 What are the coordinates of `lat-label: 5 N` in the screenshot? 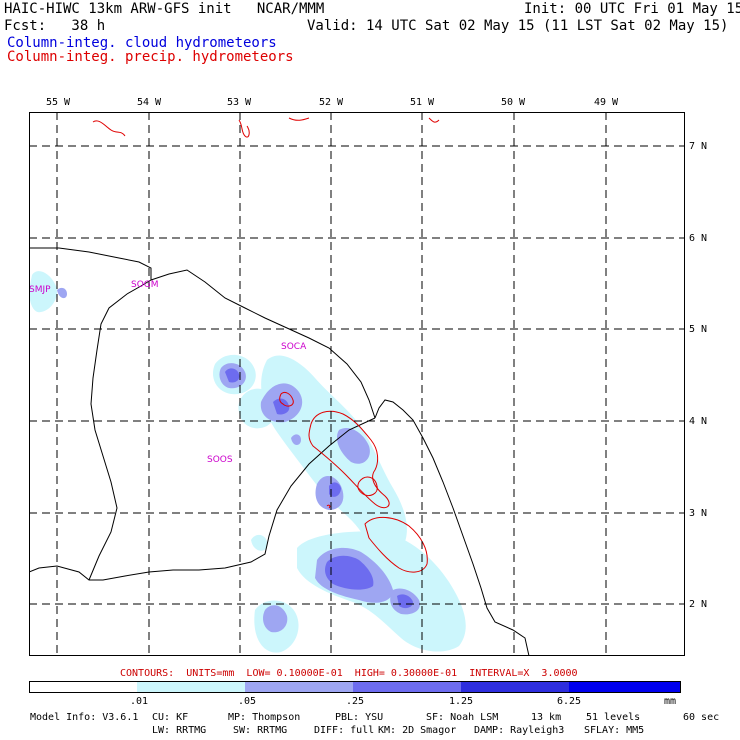 It's located at (698, 329).